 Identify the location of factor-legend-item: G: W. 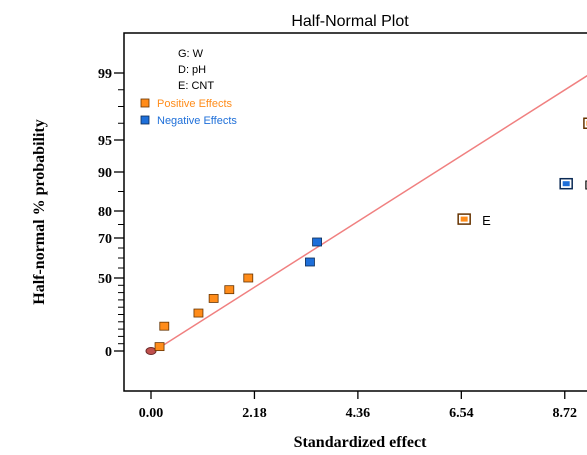
(191, 54).